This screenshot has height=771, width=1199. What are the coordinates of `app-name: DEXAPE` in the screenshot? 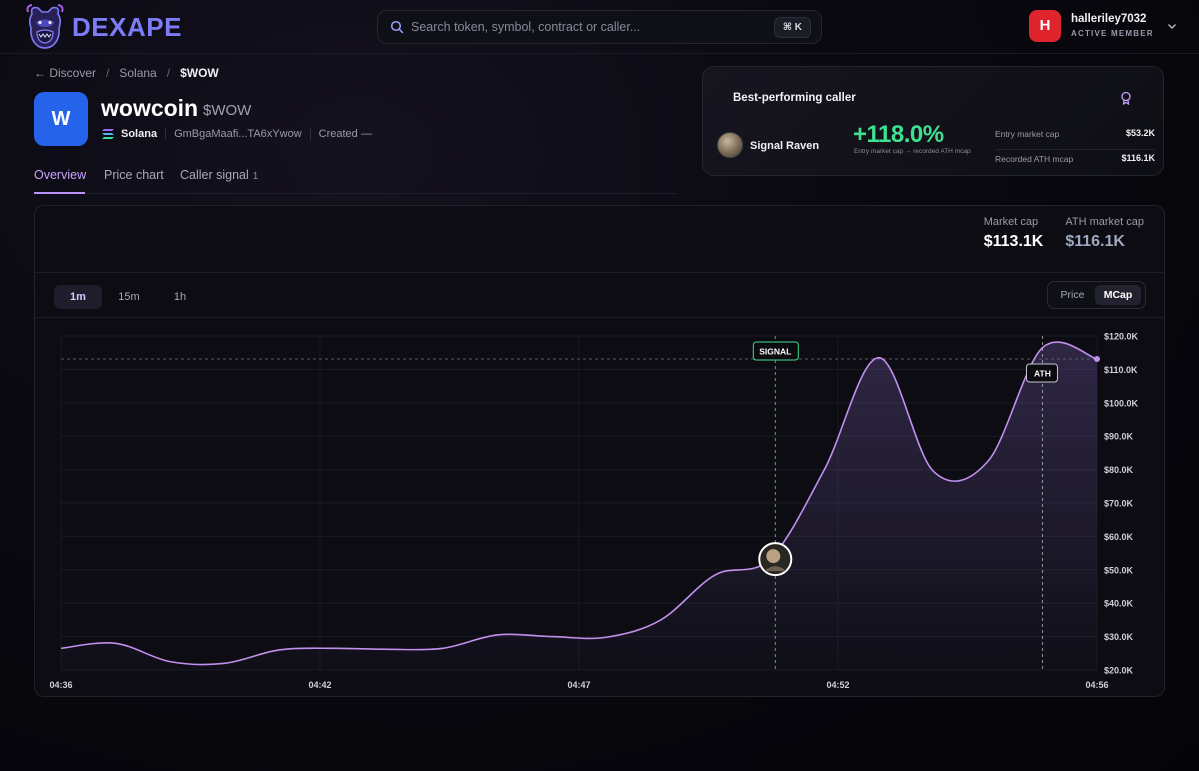 It's located at (127, 26).